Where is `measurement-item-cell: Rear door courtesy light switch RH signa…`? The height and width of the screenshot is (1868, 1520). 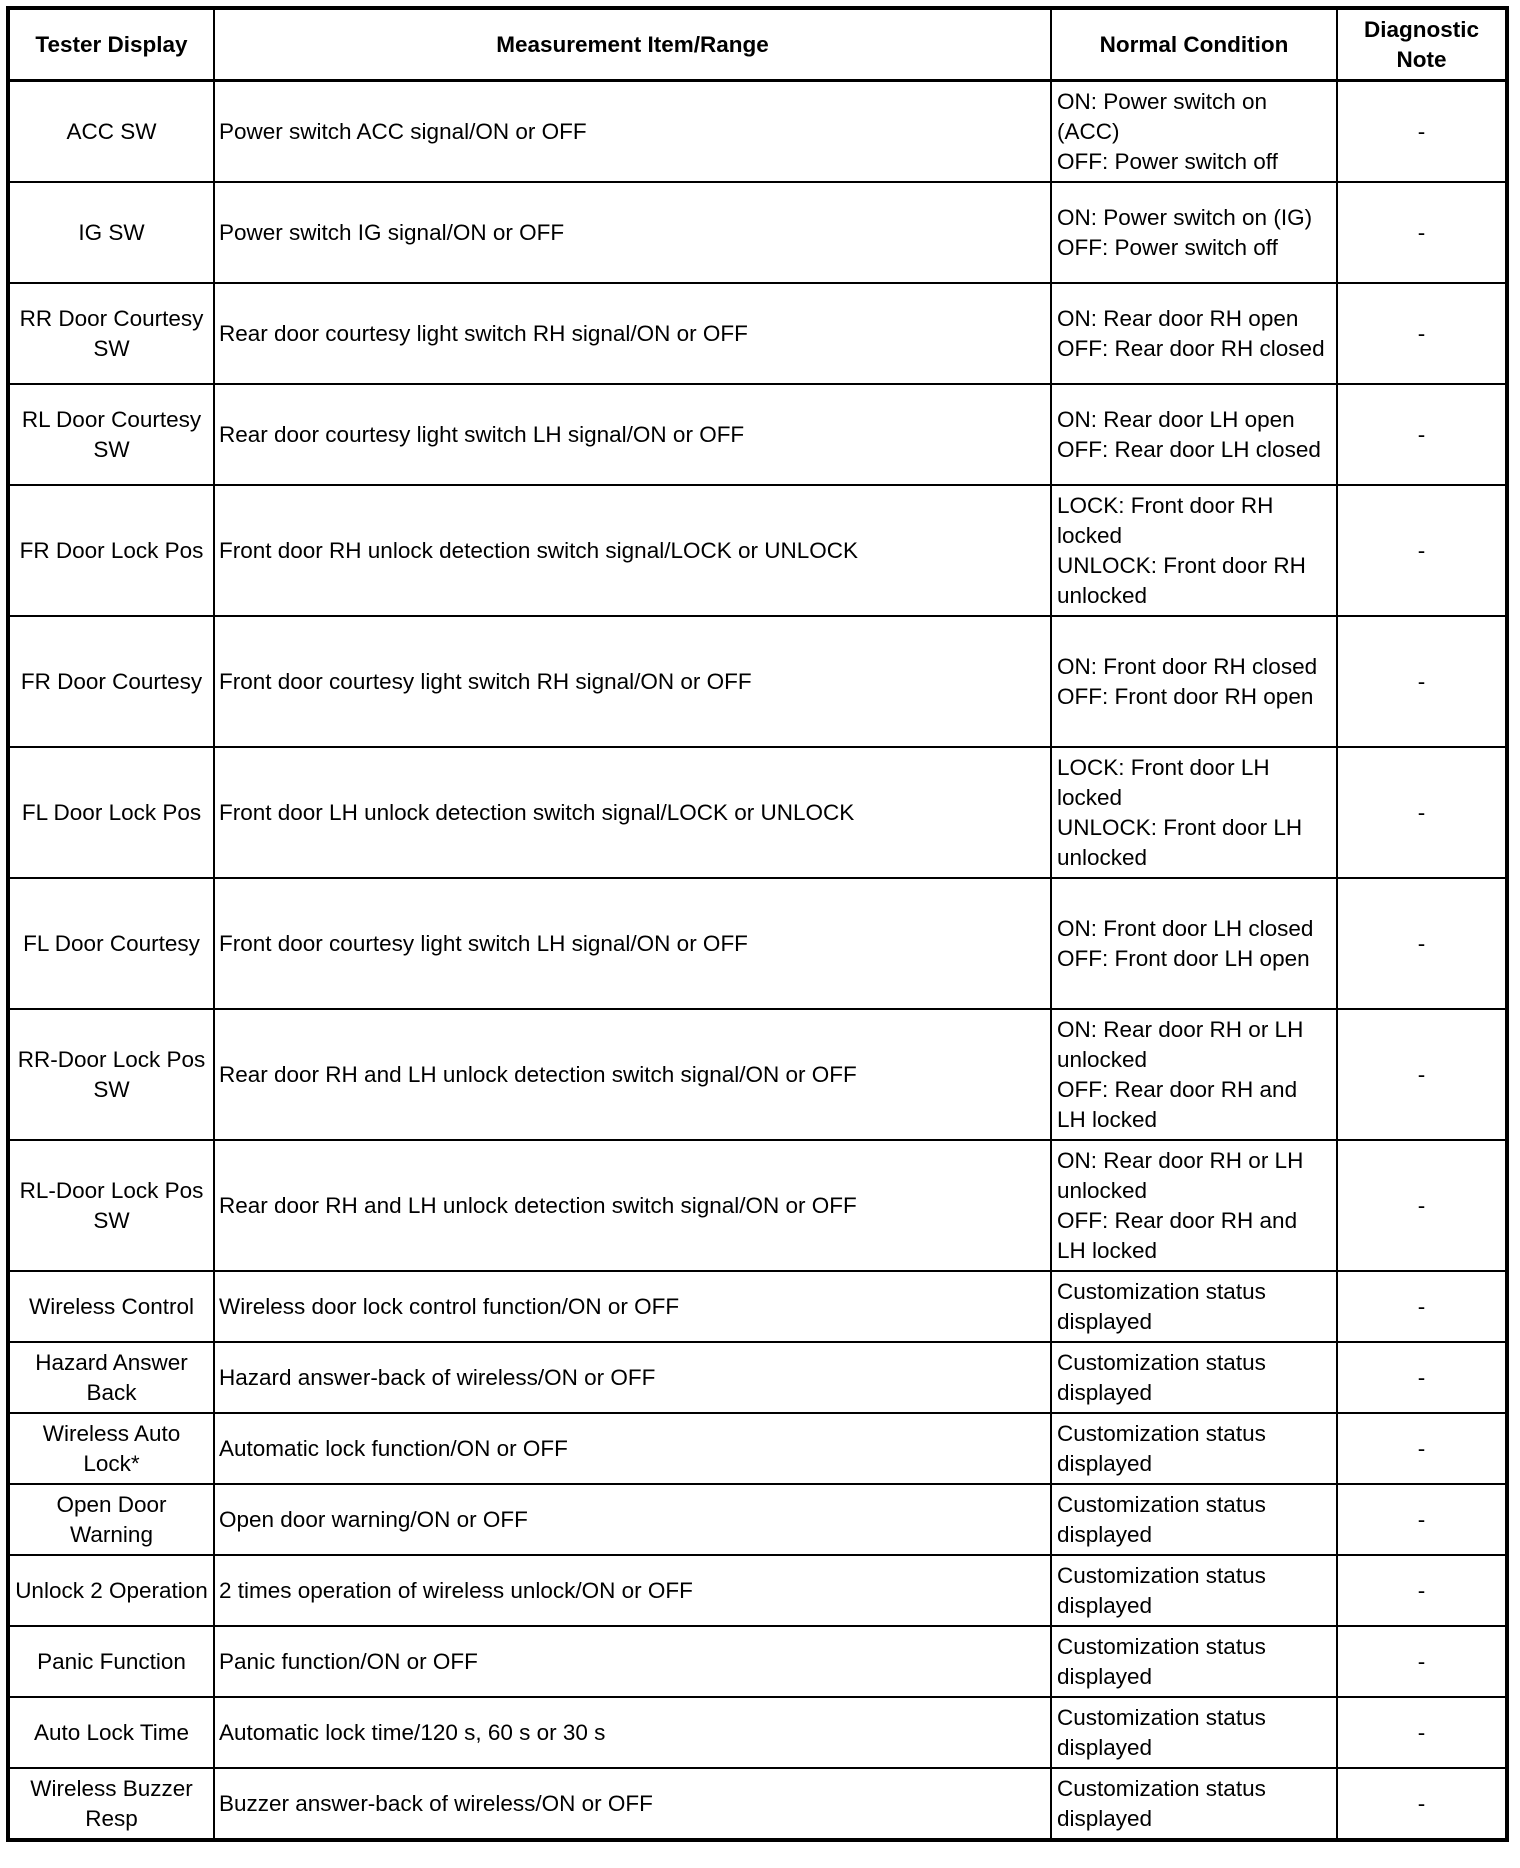
measurement-item-cell: Rear door courtesy light switch RH signa… is located at coordinates (632, 333).